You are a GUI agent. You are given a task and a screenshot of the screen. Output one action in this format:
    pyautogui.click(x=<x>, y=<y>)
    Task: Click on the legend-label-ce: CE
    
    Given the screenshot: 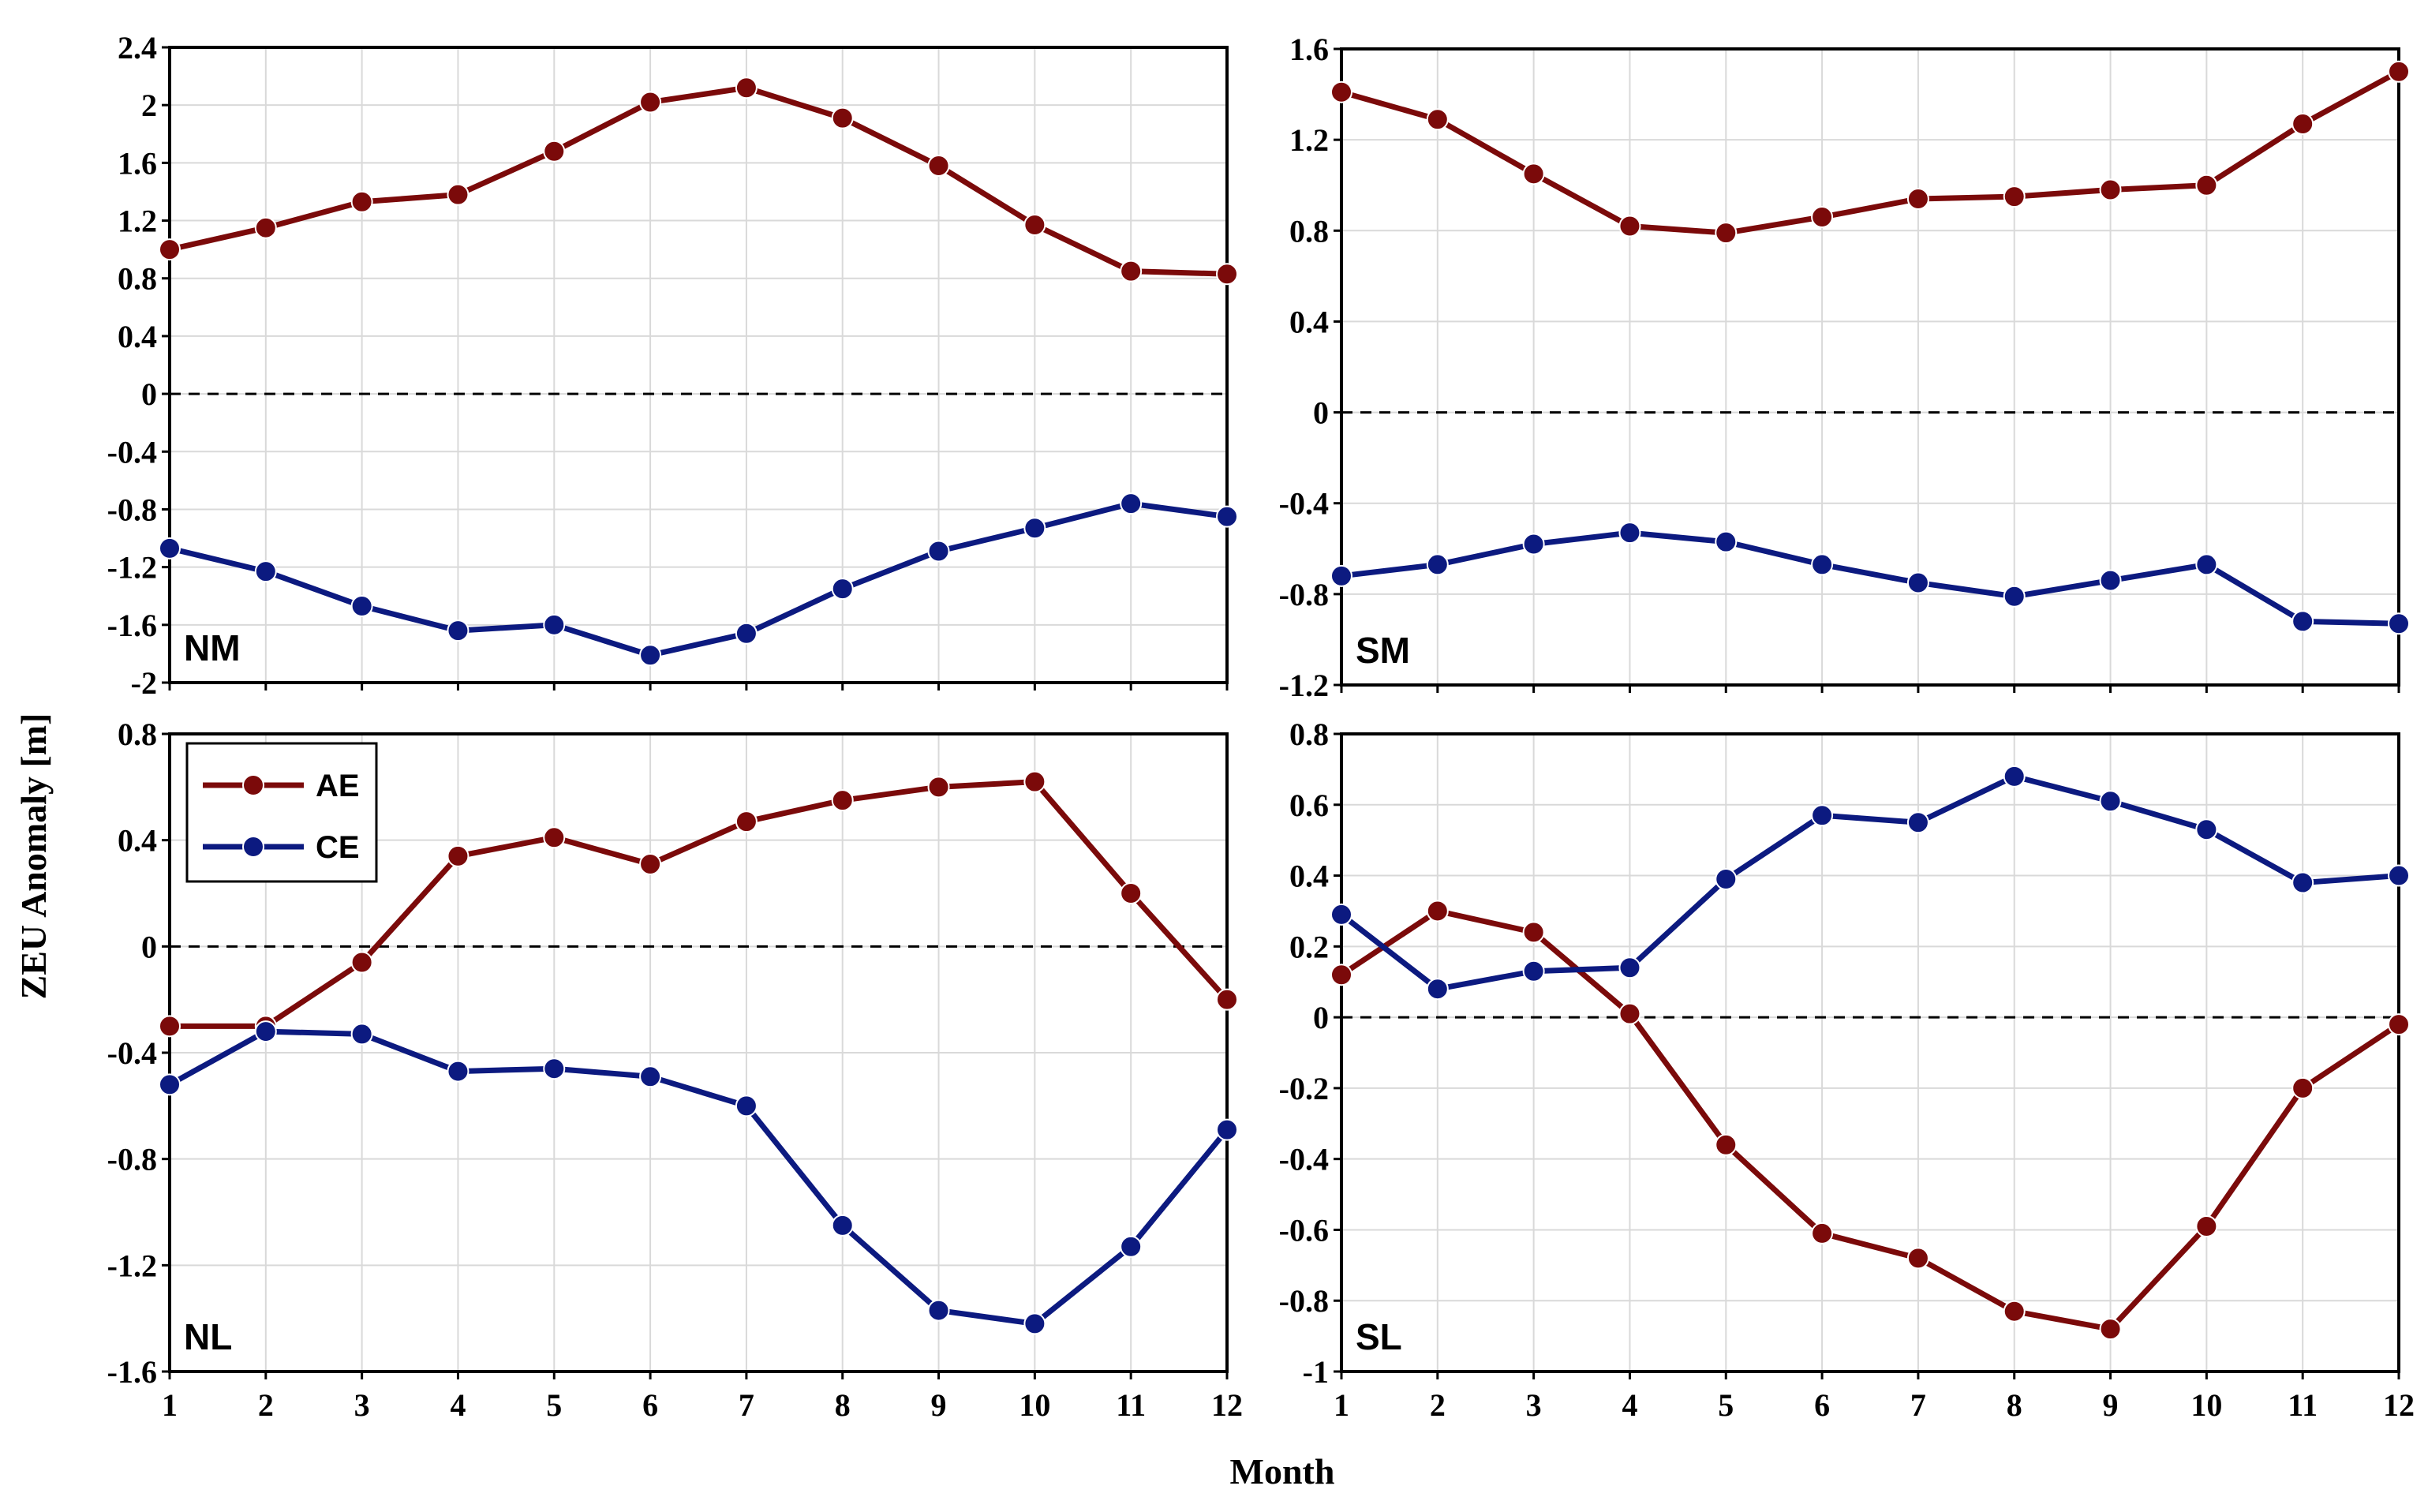 What is the action you would take?
    pyautogui.click(x=338, y=848)
    